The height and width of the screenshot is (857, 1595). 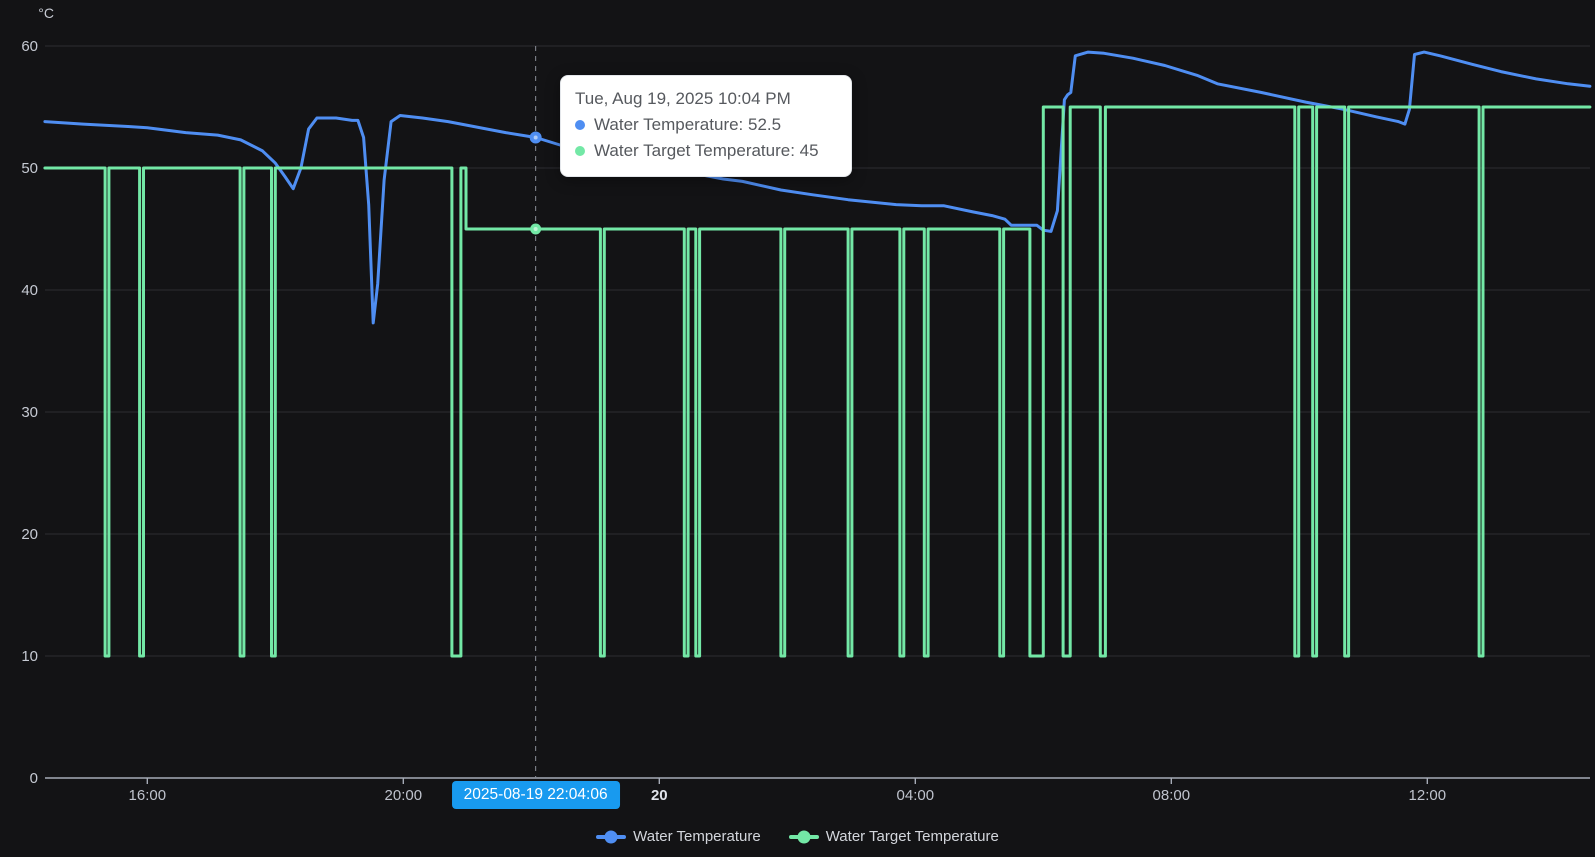 I want to click on x-tick-label: 08:00, so click(x=1172, y=795).